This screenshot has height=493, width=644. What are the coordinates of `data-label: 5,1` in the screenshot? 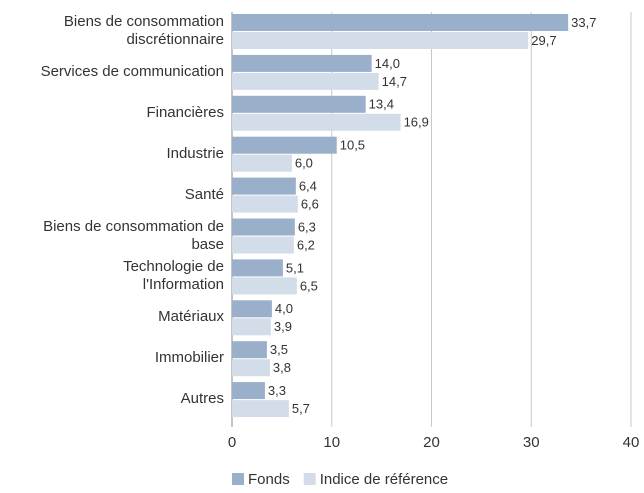 It's located at (295, 267).